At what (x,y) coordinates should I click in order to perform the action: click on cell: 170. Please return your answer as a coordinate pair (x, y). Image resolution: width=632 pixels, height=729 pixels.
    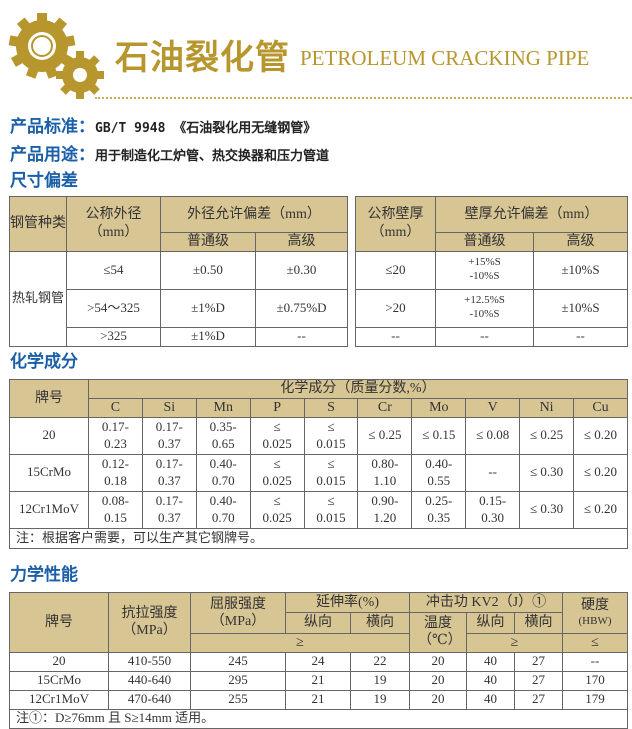
    Looking at the image, I should click on (595, 680).